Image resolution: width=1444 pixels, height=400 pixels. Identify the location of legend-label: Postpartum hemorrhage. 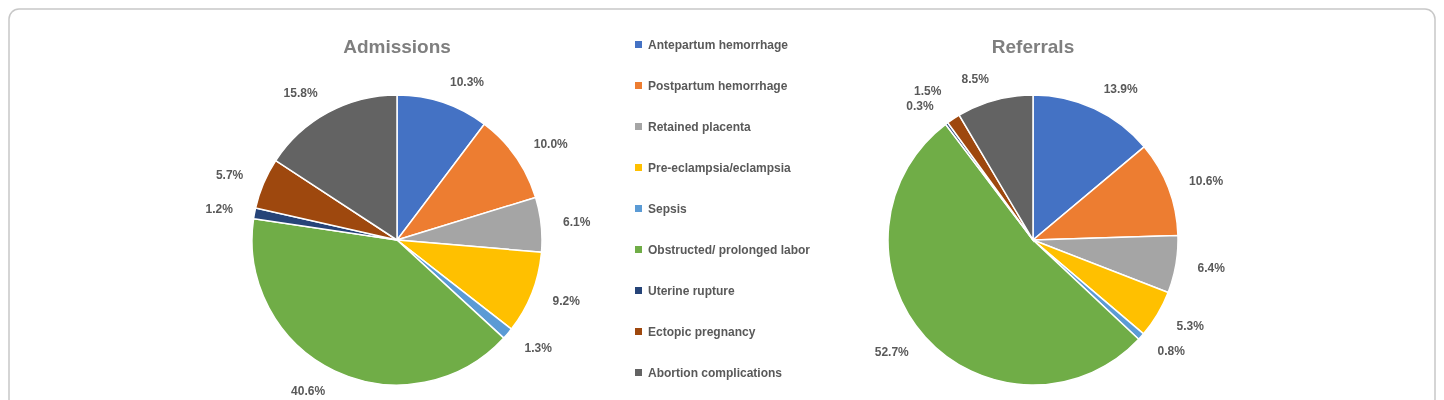
(718, 86).